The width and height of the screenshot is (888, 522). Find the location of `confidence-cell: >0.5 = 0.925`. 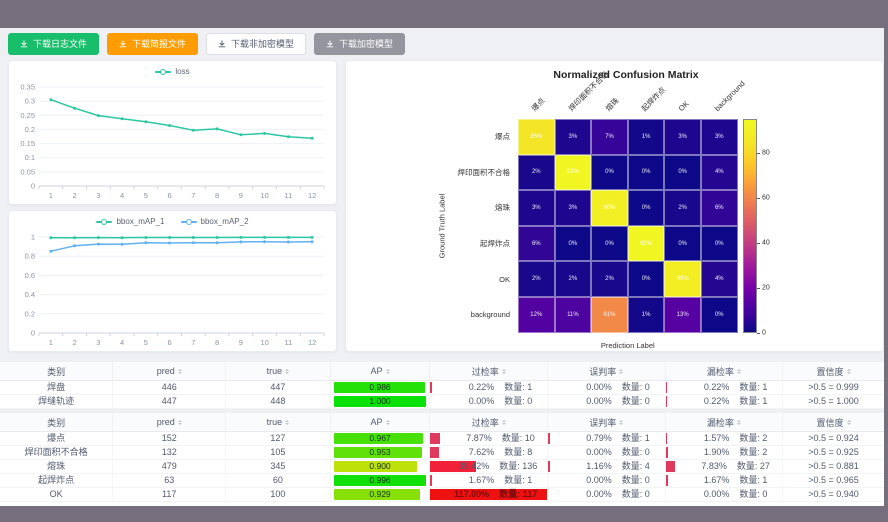

confidence-cell: >0.5 = 0.925 is located at coordinates (833, 452).